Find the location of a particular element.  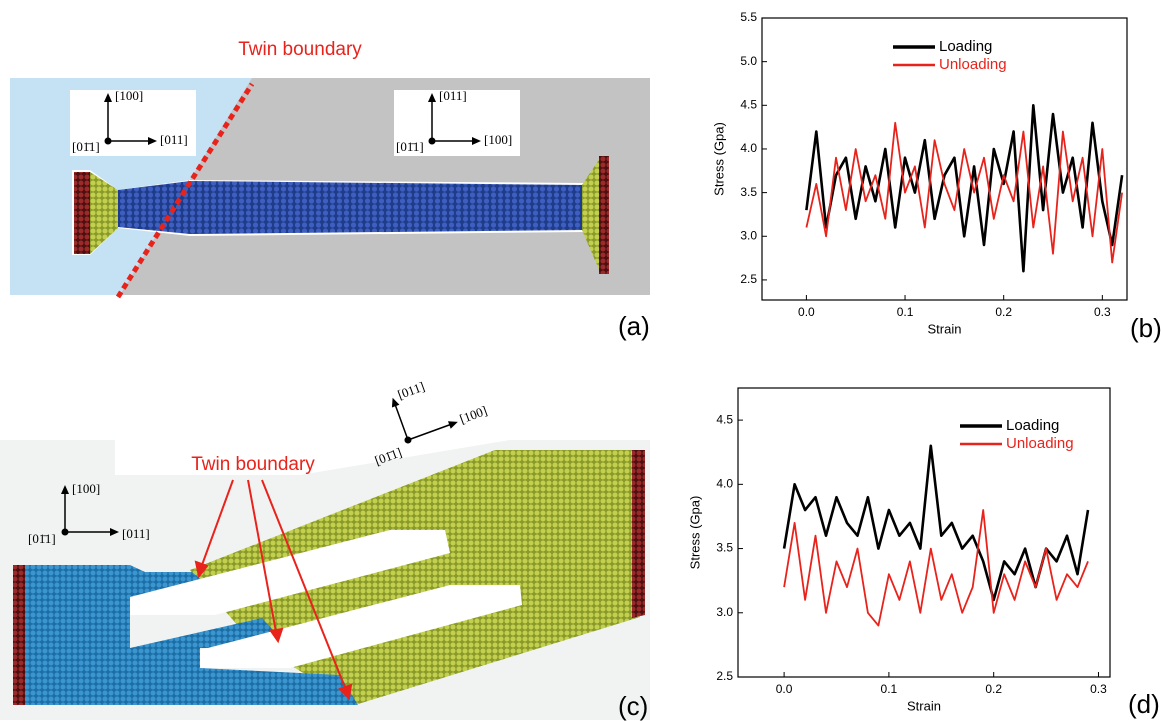

panel-label: (d) is located at coordinates (1144, 704).